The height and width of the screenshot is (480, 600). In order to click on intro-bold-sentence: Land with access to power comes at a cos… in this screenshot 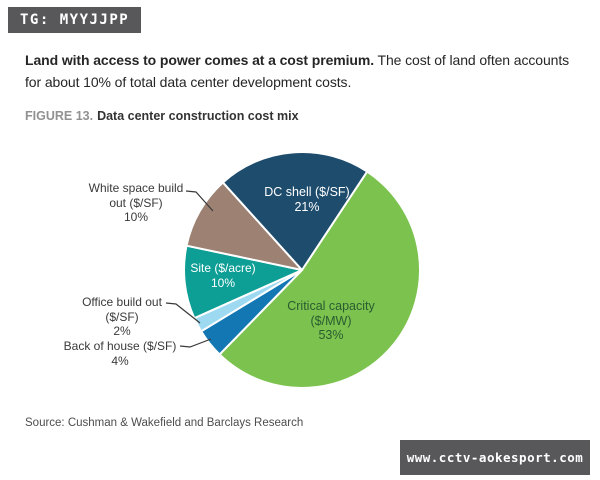, I will do `click(199, 60)`.